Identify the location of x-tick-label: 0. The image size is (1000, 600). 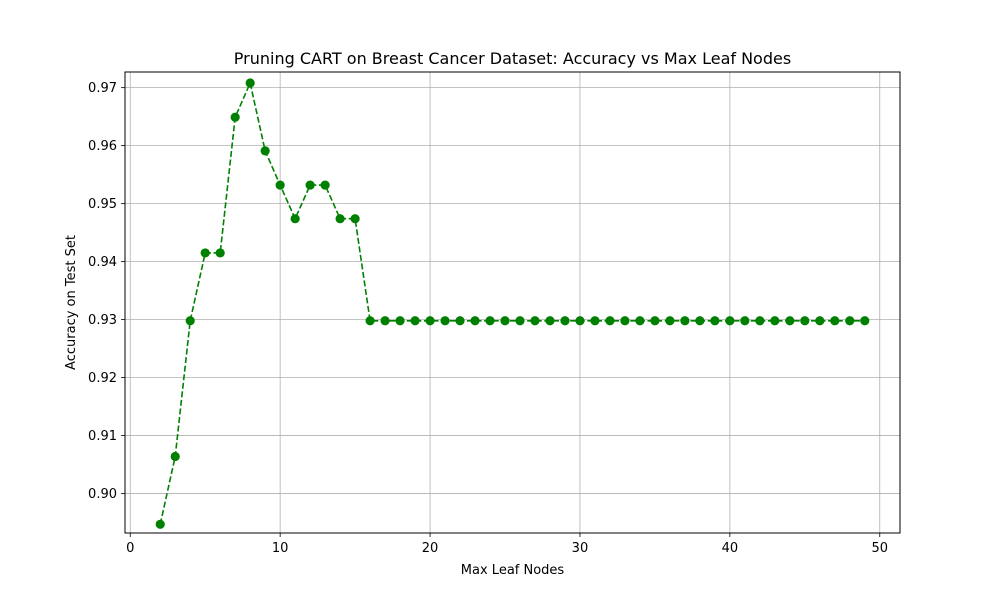
(130, 548).